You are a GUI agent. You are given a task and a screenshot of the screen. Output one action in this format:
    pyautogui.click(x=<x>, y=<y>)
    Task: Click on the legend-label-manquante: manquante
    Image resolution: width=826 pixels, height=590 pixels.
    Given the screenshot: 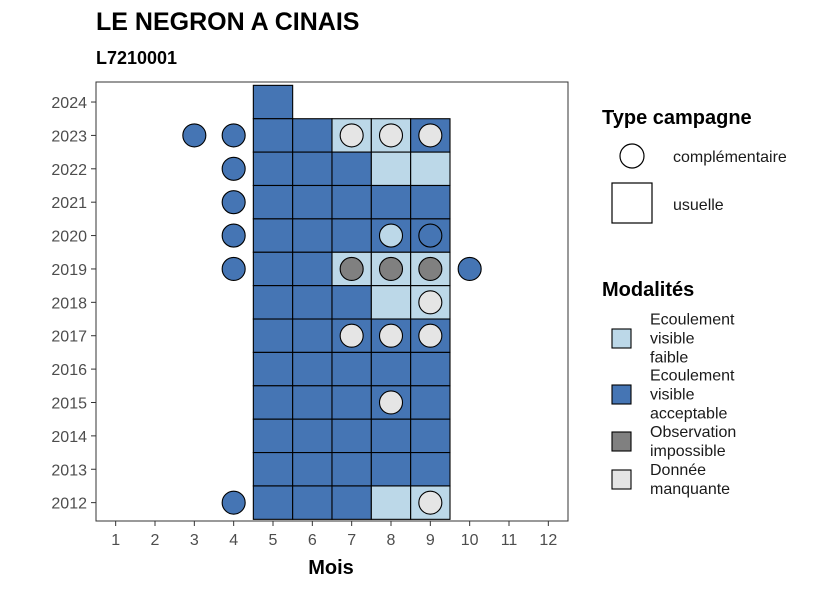 What is the action you would take?
    pyautogui.click(x=690, y=489)
    